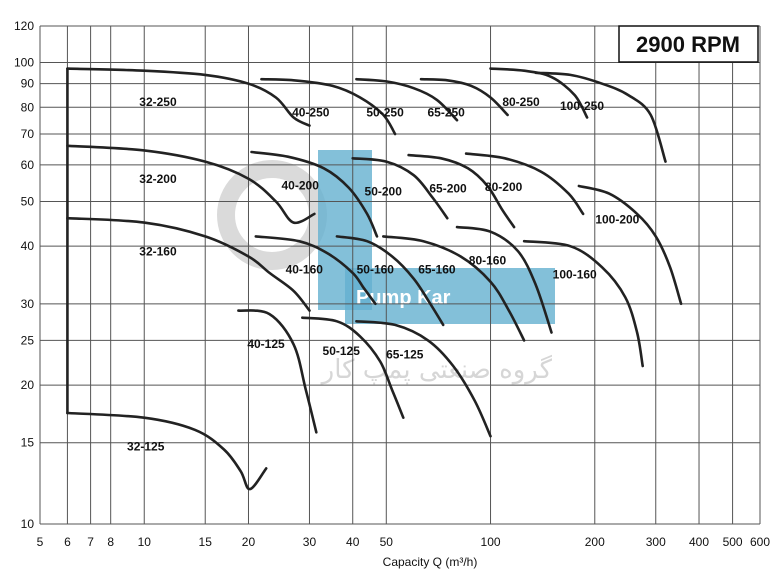 The image size is (779, 588). Describe the element at coordinates (28, 524) in the screenshot. I see `y-tick-label: 10` at that location.